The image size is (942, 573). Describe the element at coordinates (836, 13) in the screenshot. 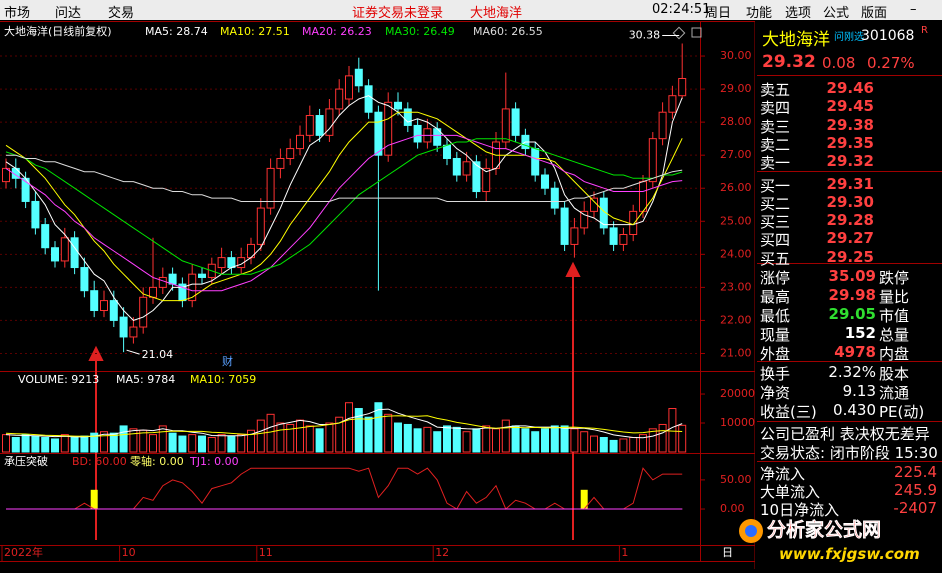

I see `menu-item: 公式` at that location.